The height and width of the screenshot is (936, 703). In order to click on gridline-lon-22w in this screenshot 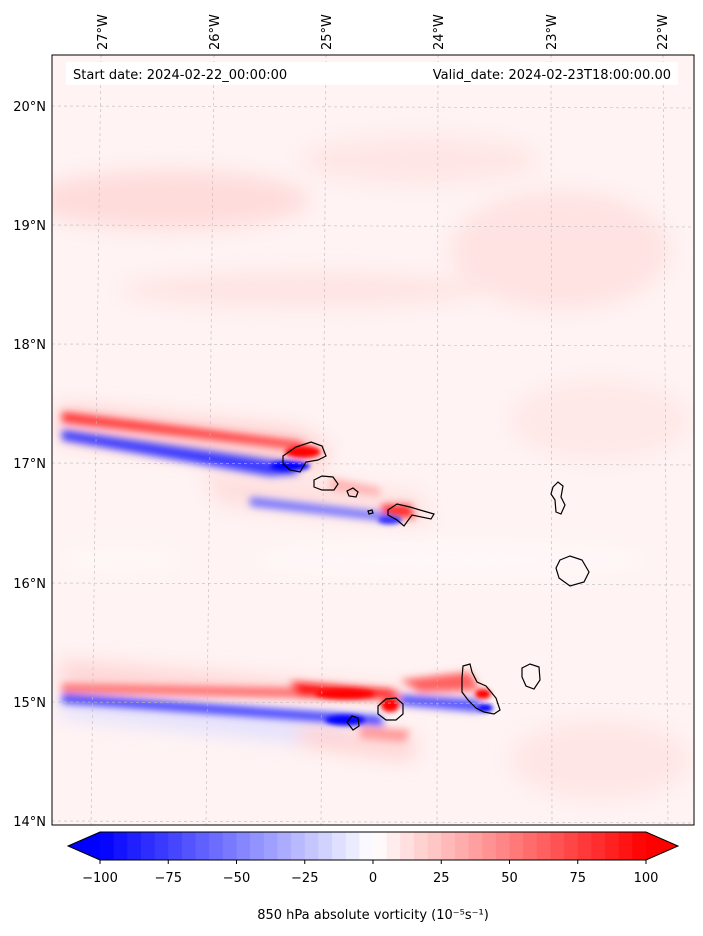, I will do `click(665, 440)`.